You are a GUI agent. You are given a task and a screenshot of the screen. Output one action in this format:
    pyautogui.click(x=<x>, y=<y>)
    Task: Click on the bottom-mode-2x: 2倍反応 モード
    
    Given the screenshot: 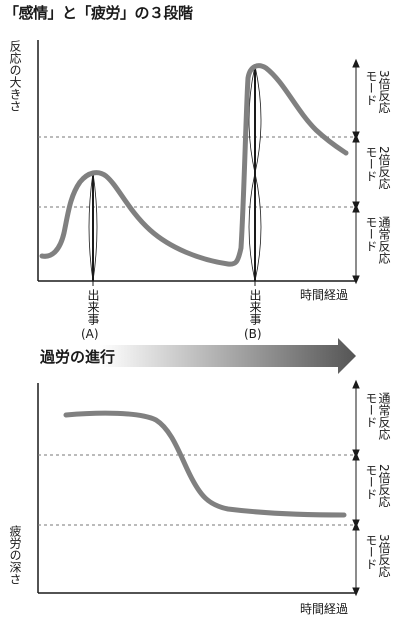 What is the action you would take?
    pyautogui.click(x=377, y=486)
    